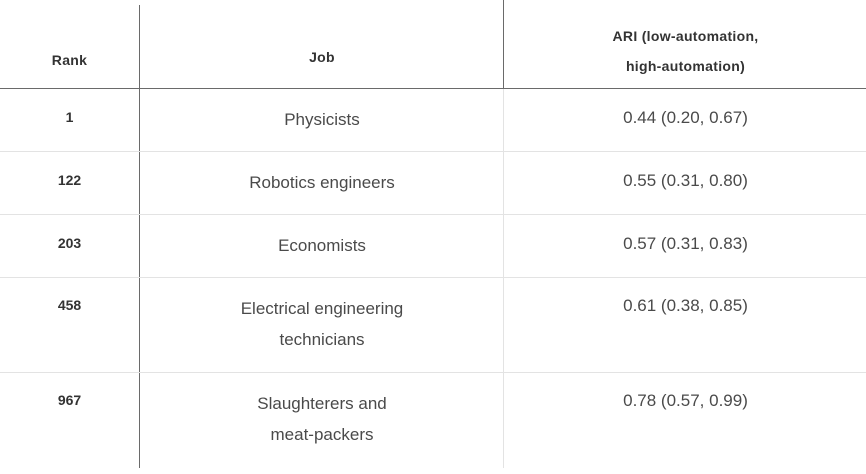  I want to click on rank-cell: 1, so click(69, 120).